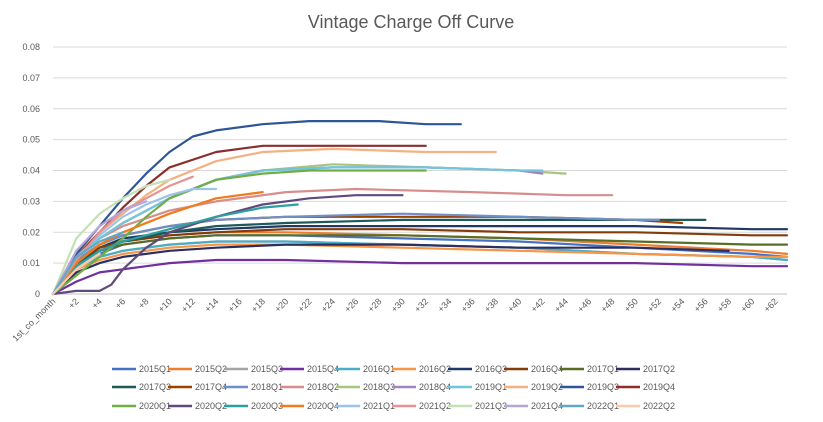 Image resolution: width=823 pixels, height=422 pixels. What do you see at coordinates (547, 387) in the screenshot?
I see `legend-label: 2019Q2` at bounding box center [547, 387].